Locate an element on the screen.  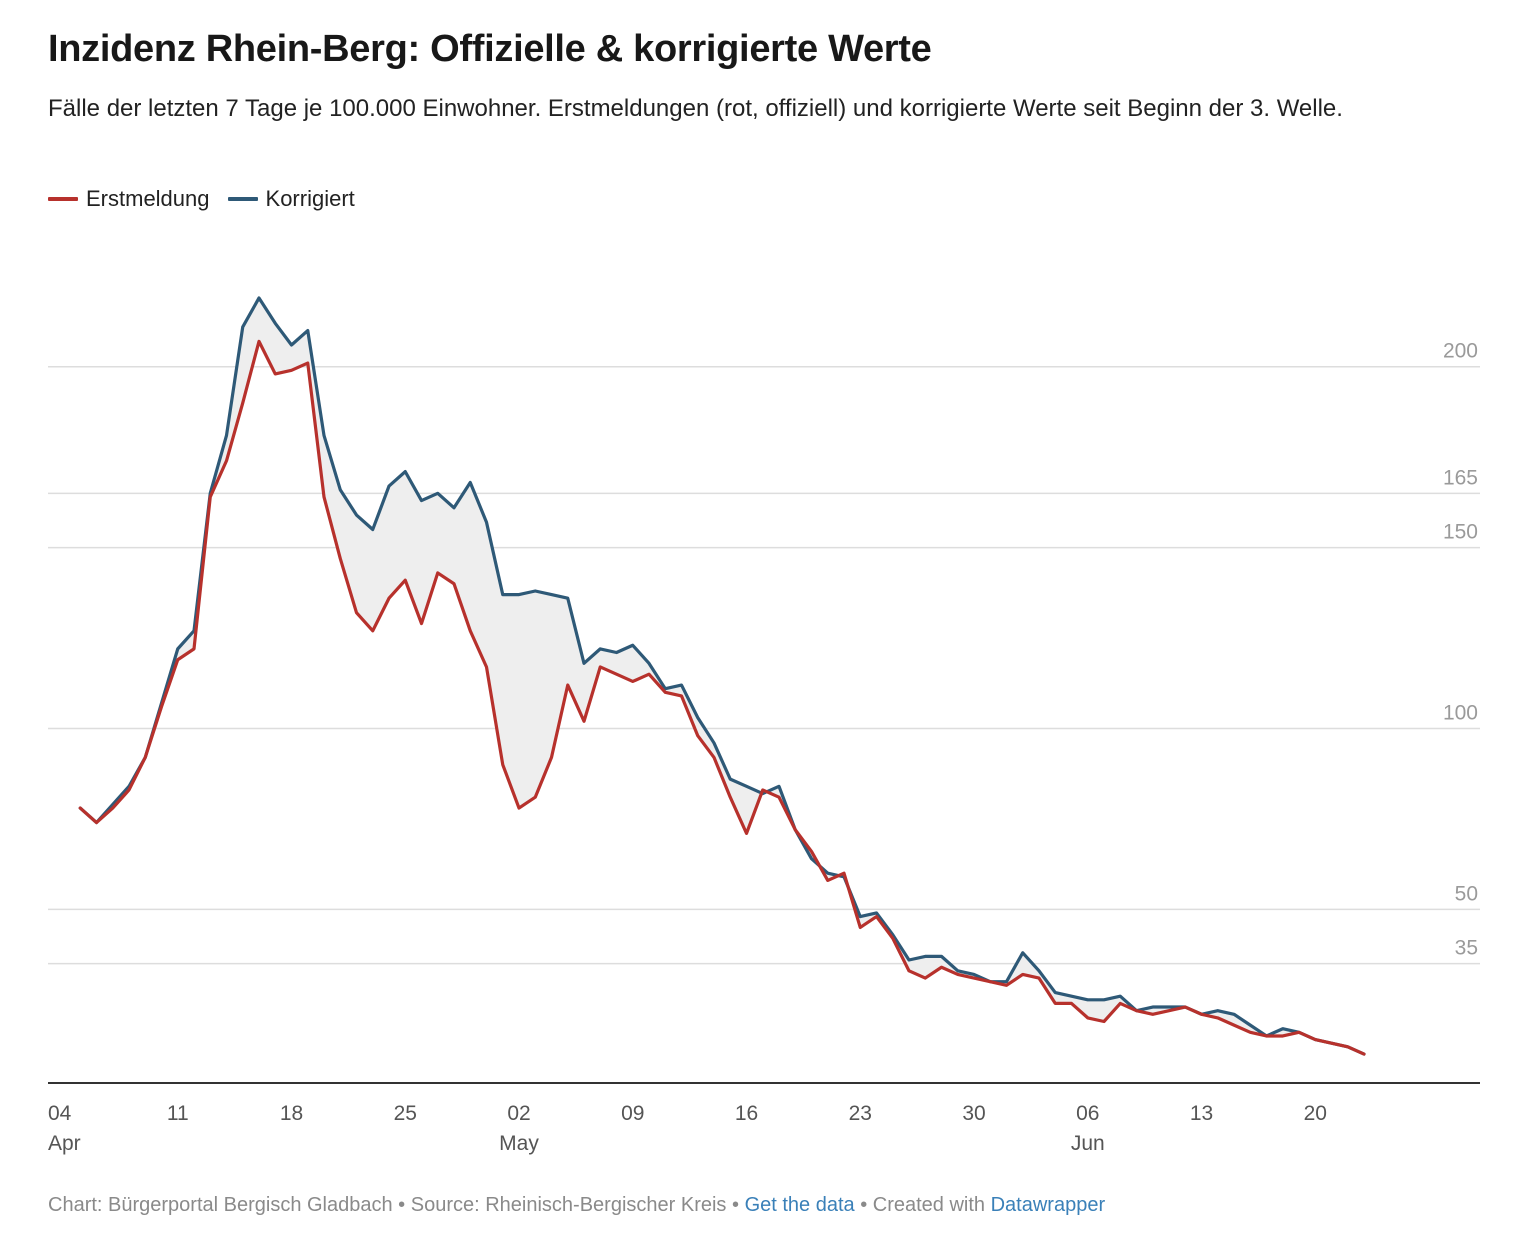
x-tick-label: 16 is located at coordinates (746, 1113).